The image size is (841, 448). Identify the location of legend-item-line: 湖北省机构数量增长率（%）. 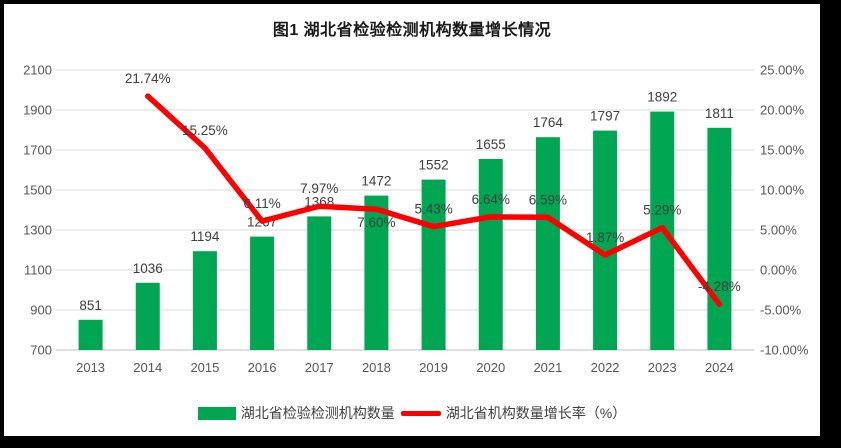
(513, 413).